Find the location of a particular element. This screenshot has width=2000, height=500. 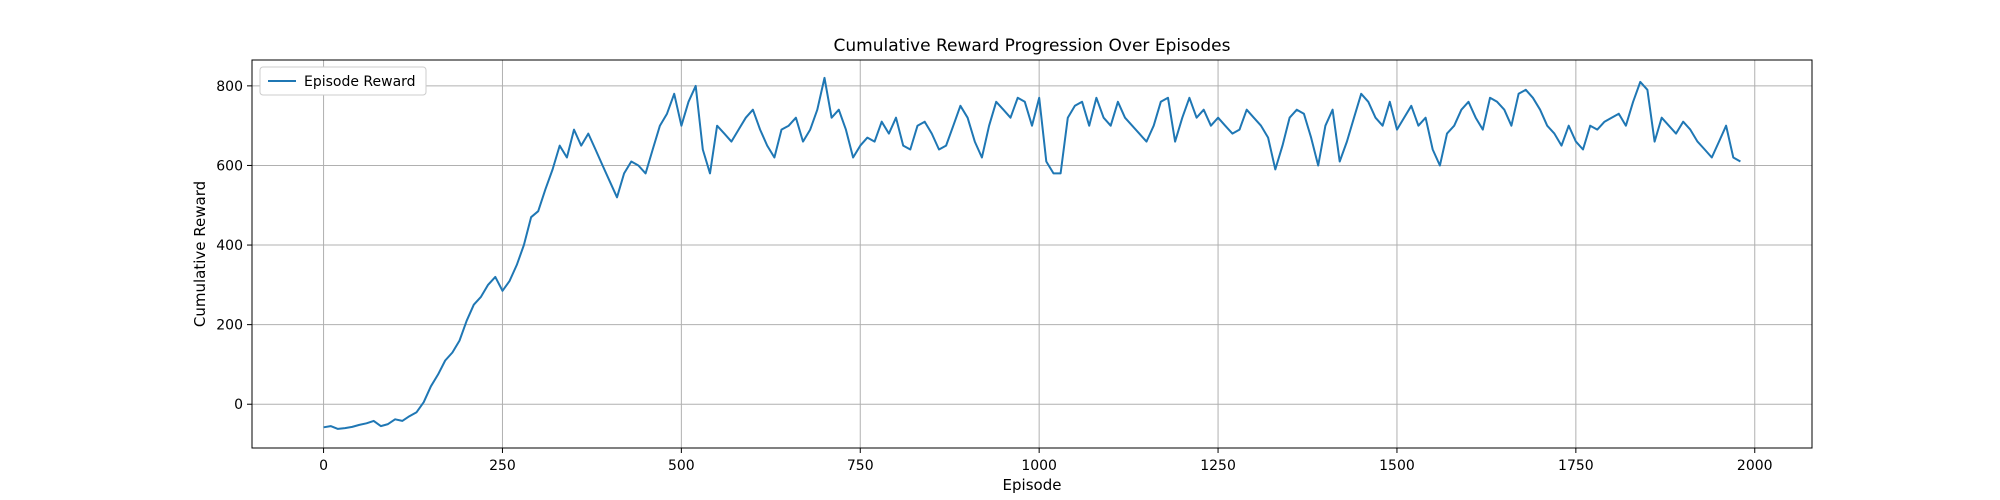

y-tick-label-0: 0 is located at coordinates (238, 405).